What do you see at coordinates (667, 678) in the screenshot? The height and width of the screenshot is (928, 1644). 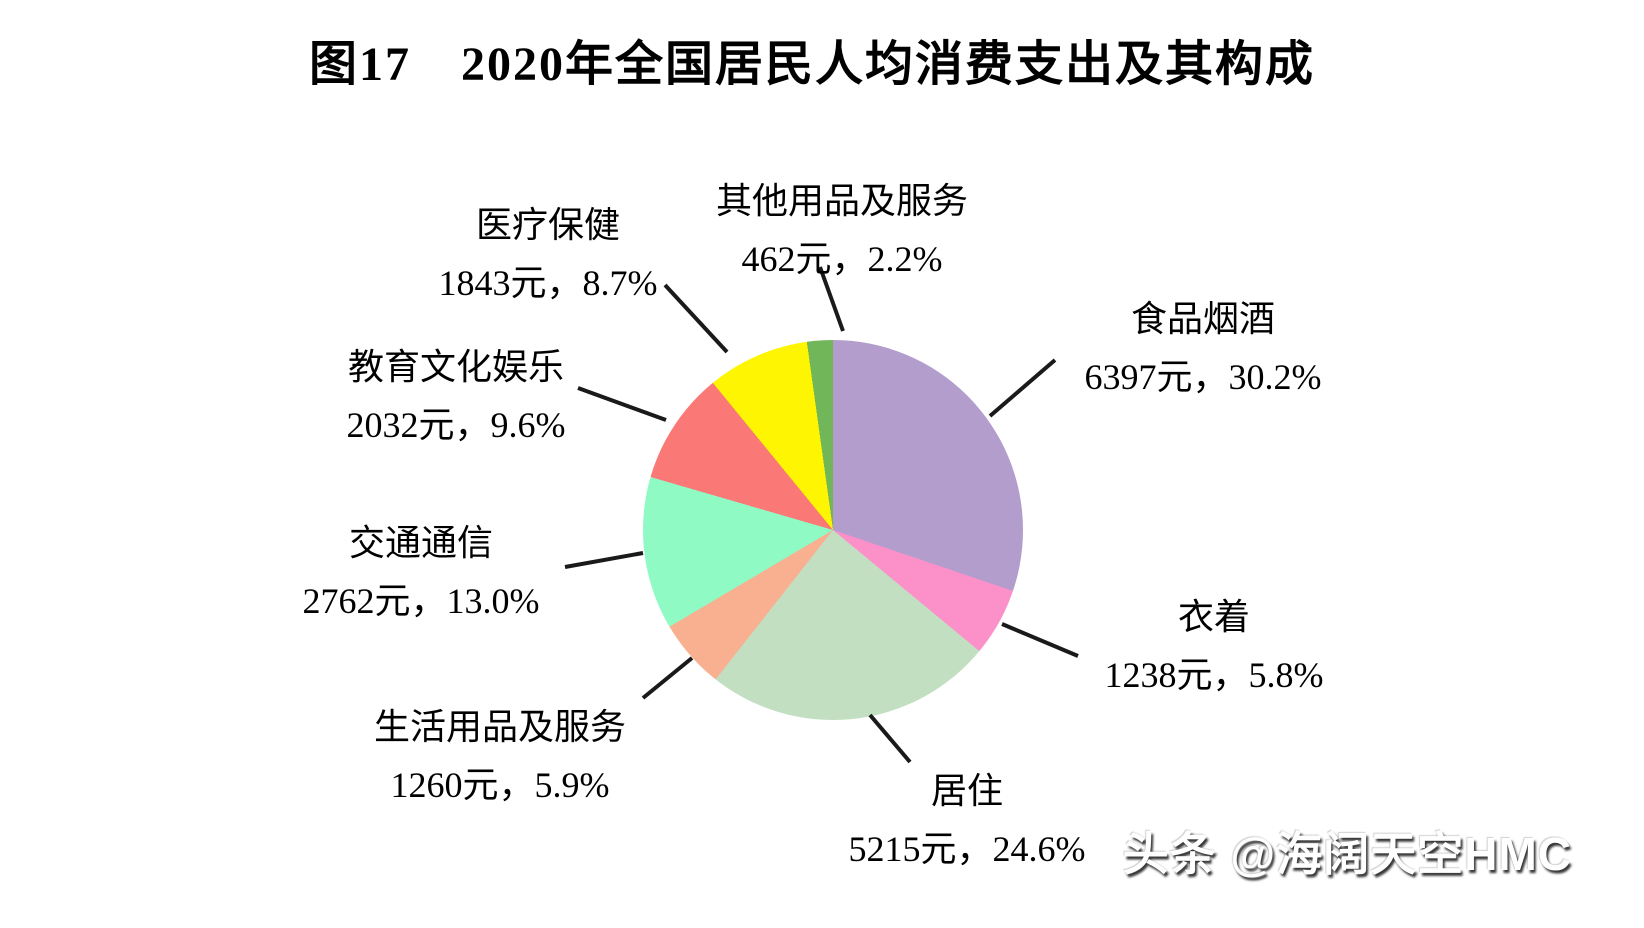 I see `leader-line-household` at bounding box center [667, 678].